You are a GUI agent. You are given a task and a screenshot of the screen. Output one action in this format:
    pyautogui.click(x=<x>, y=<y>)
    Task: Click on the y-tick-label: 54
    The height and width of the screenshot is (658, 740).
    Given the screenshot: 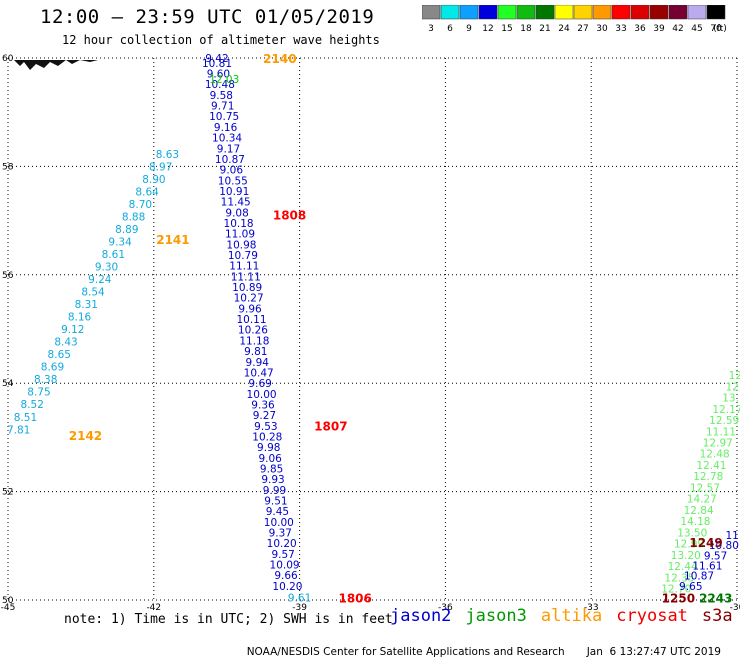 What is the action you would take?
    pyautogui.click(x=8, y=384)
    